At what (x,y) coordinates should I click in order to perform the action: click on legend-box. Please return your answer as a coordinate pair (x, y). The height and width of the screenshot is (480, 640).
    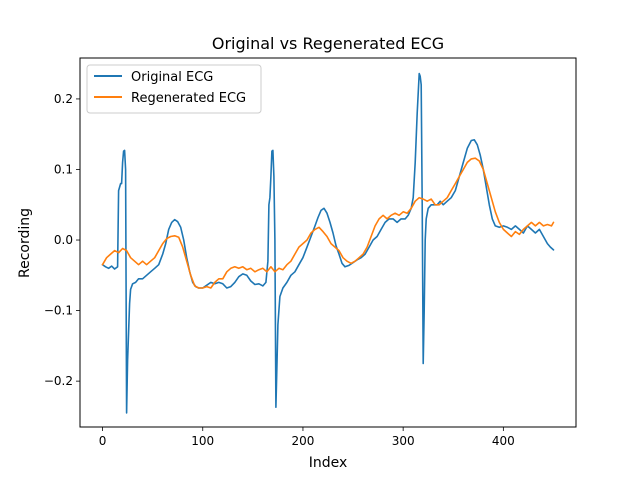
    Looking at the image, I should click on (174, 89).